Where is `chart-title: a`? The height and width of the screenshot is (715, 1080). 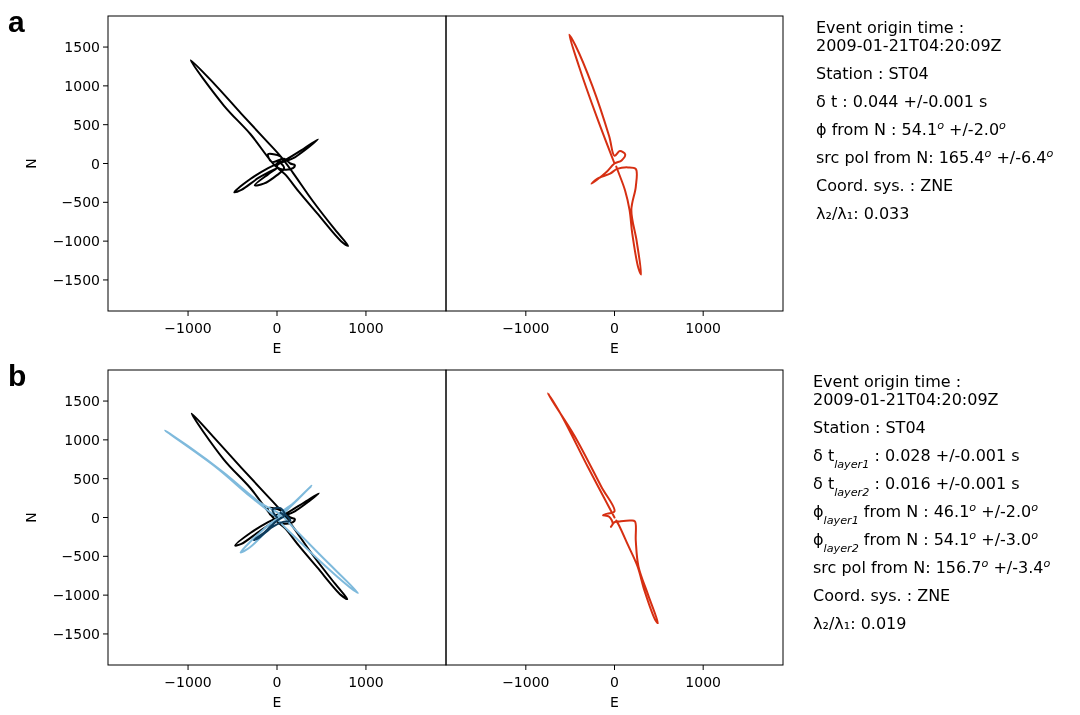
chart-title: a is located at coordinates (16, 21).